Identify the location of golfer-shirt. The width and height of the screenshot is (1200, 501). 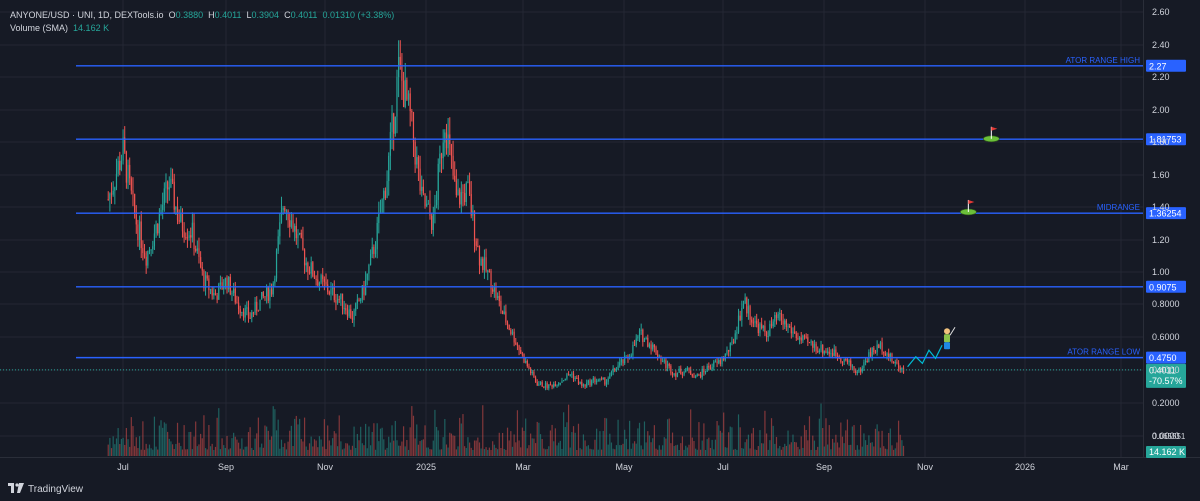
(947, 338).